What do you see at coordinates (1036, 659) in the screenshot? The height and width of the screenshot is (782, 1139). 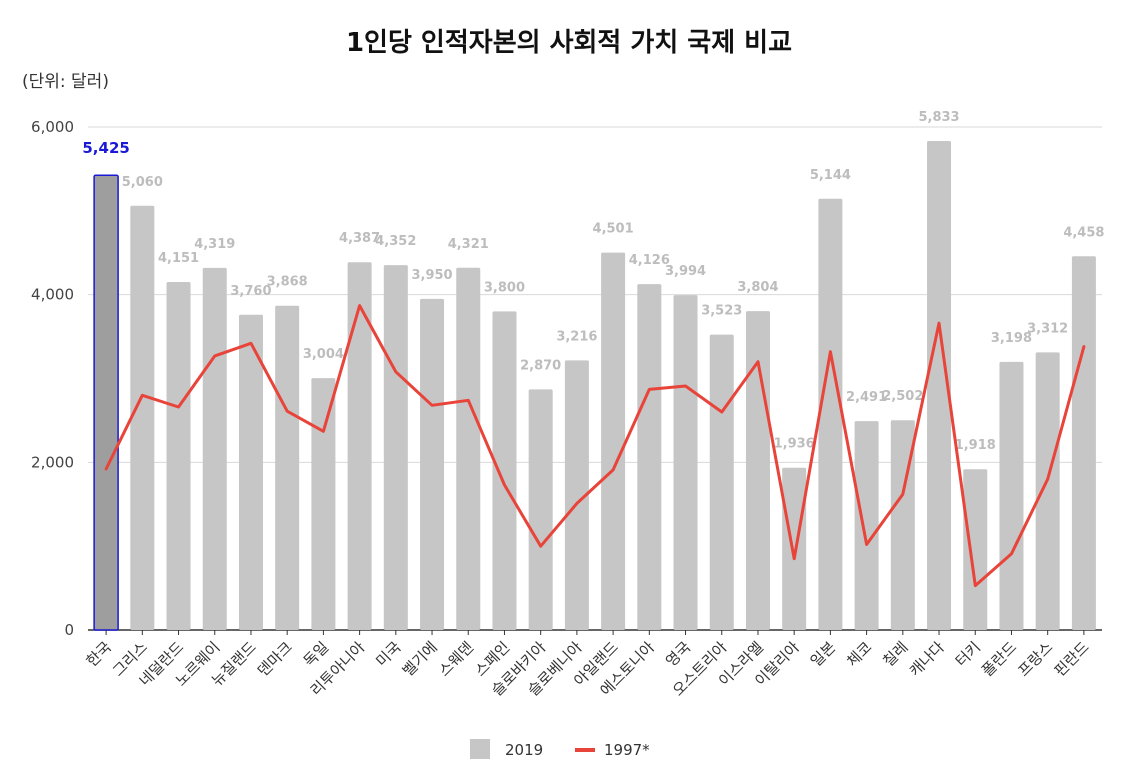 I see `x-tick-label: 프랑스` at bounding box center [1036, 659].